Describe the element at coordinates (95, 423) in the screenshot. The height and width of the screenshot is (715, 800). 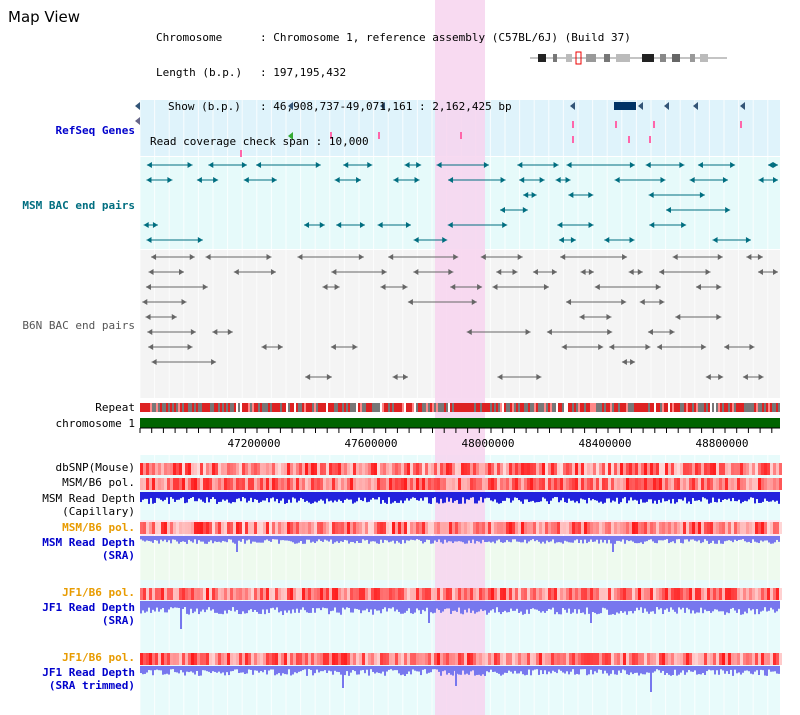
I see `track-label-chromosome: chromosome 1` at that location.